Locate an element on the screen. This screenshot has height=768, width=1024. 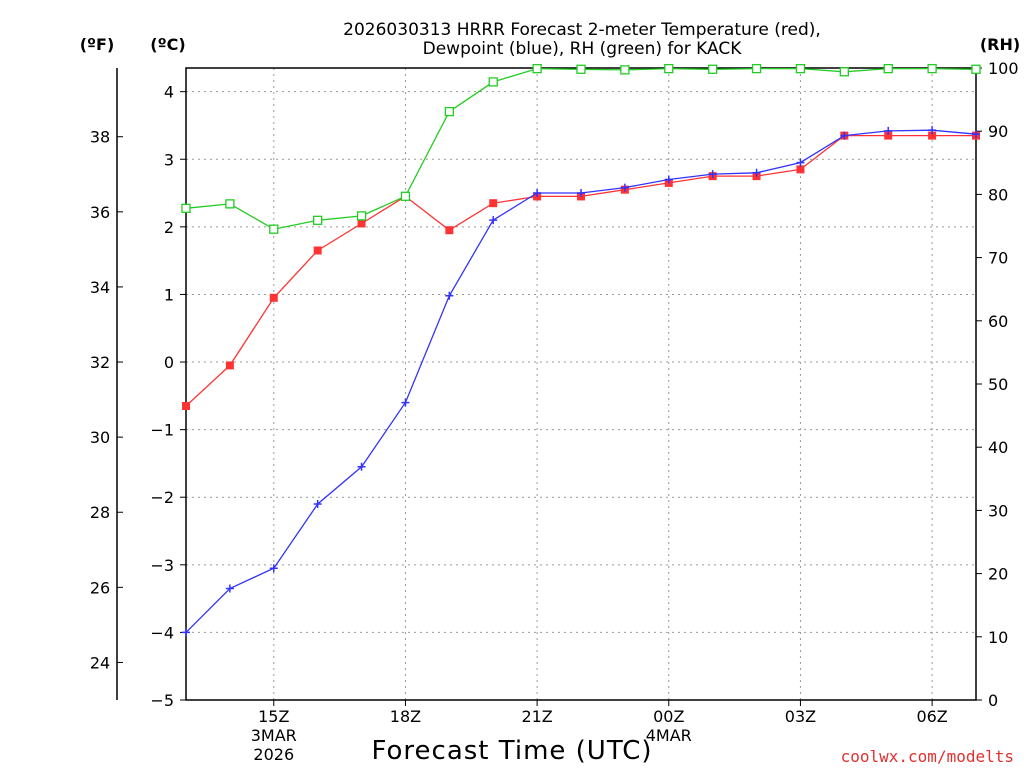
tick-label-f-4: 32 is located at coordinates (100, 362).